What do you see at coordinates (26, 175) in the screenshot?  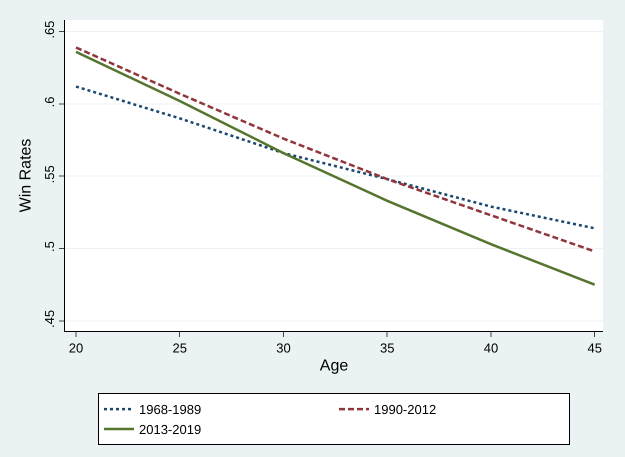 I see `y-axis-title: Win Rates` at bounding box center [26, 175].